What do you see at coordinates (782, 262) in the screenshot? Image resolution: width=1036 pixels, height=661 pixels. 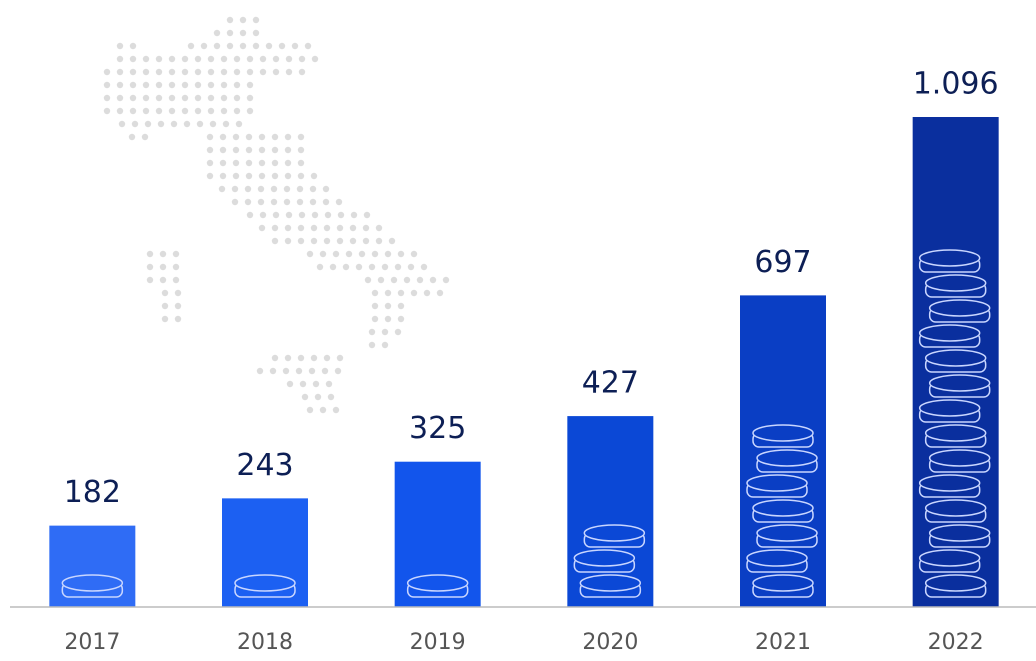 I see `value-label: 697` at bounding box center [782, 262].